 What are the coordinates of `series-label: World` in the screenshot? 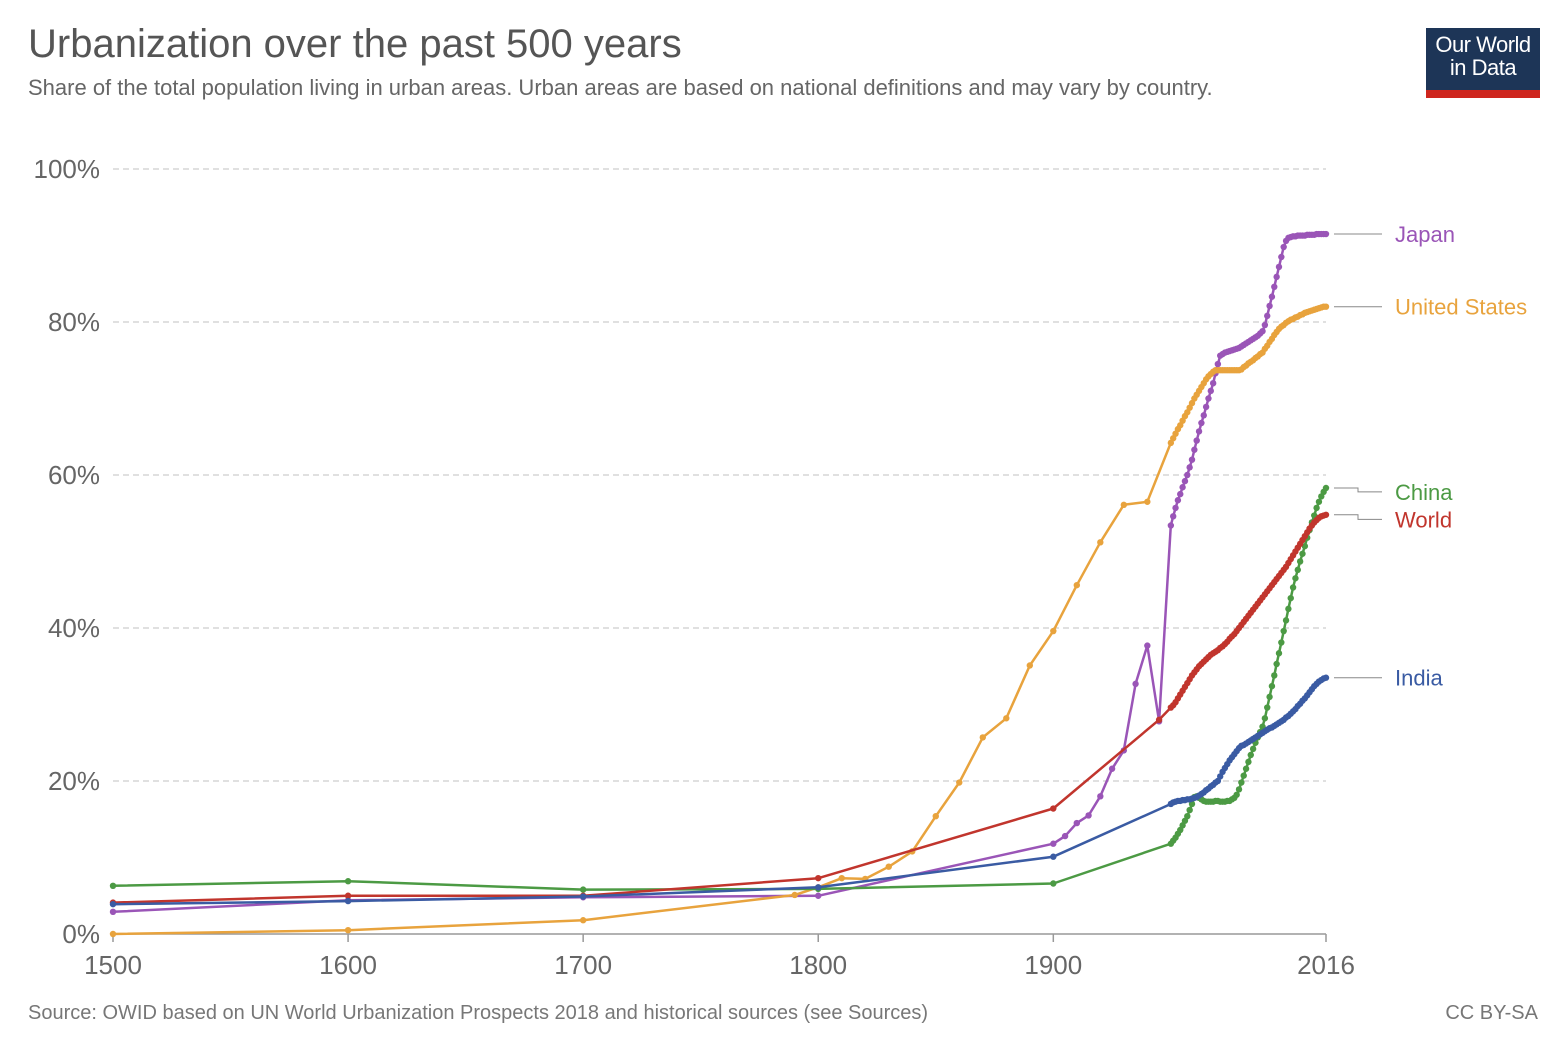 It's located at (1423, 519).